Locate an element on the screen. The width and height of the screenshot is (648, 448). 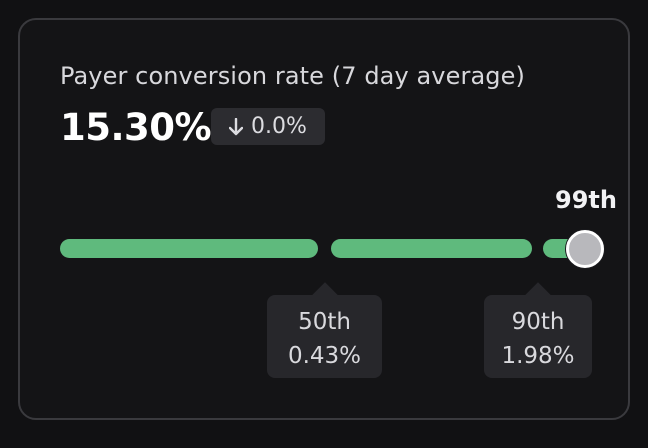
metric-title: Payer conversion rate (7 day average) is located at coordinates (292, 76).